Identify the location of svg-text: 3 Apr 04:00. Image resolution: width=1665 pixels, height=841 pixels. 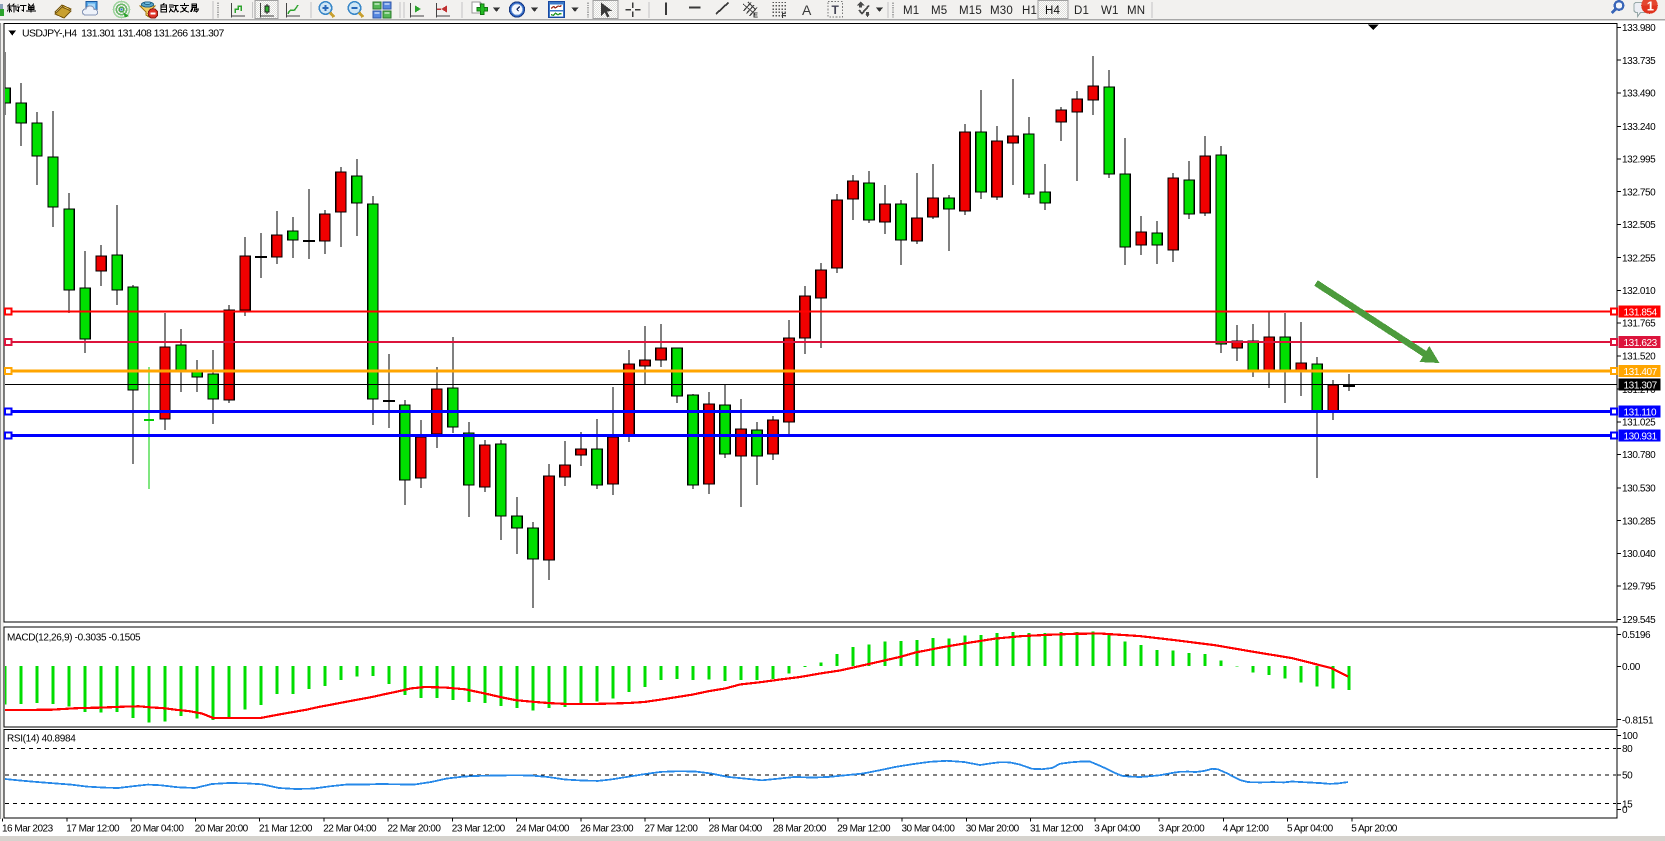
(1117, 829).